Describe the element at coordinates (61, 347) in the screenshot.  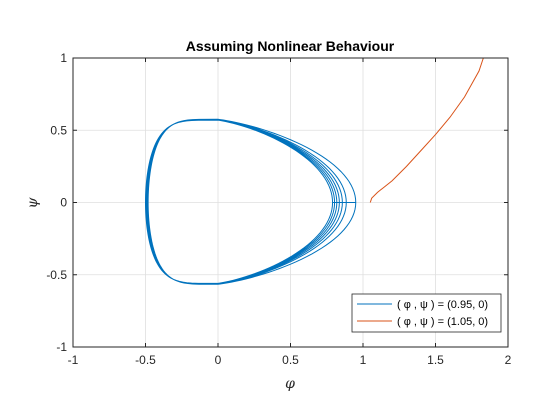
I see `y-tick-label: -1` at that location.